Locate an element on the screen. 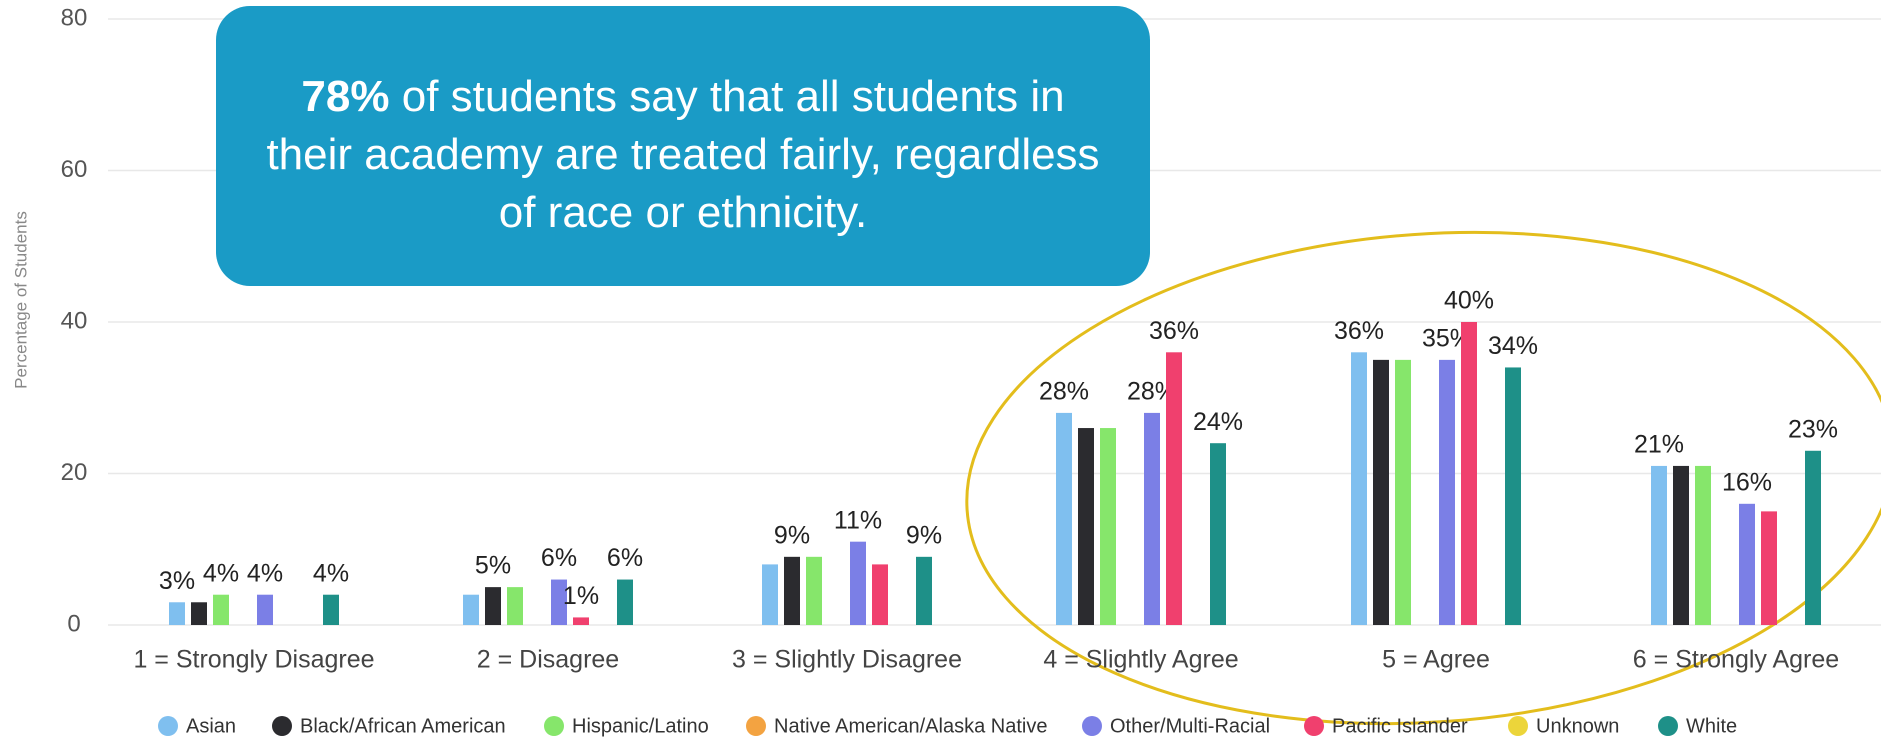  legend-label: Black/African American is located at coordinates (403, 726).